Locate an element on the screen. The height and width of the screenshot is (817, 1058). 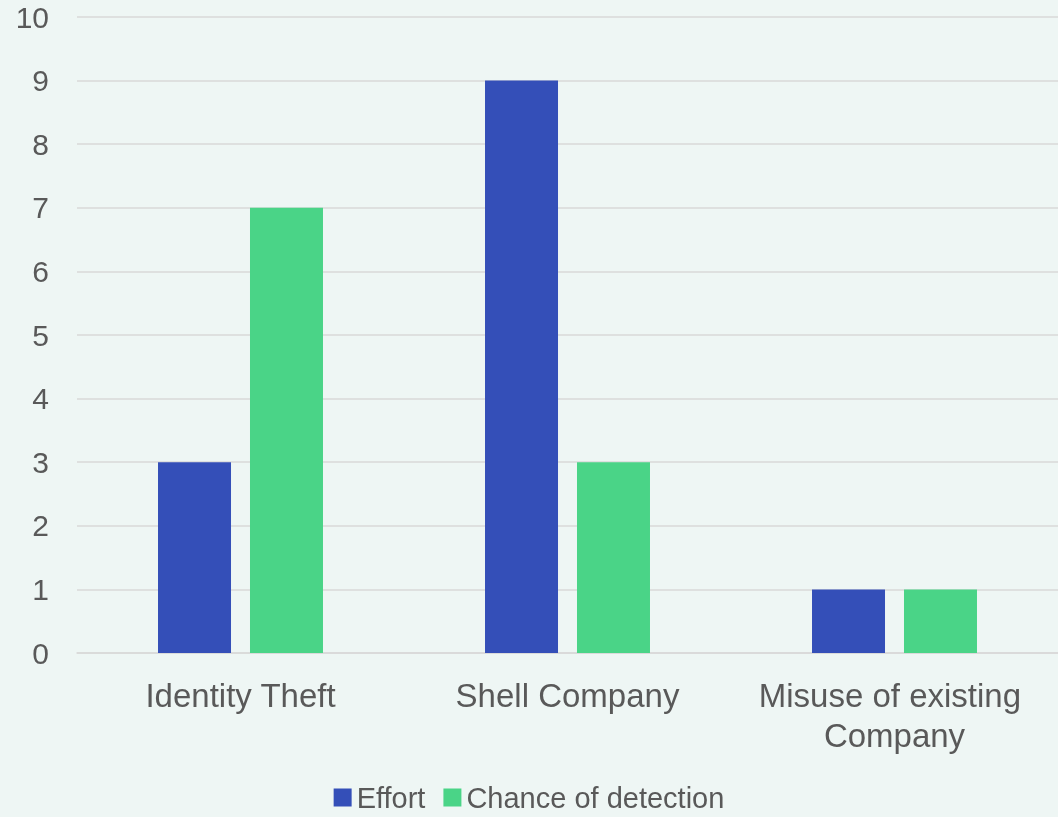
x-tick-label: Identity Theft is located at coordinates (240, 695).